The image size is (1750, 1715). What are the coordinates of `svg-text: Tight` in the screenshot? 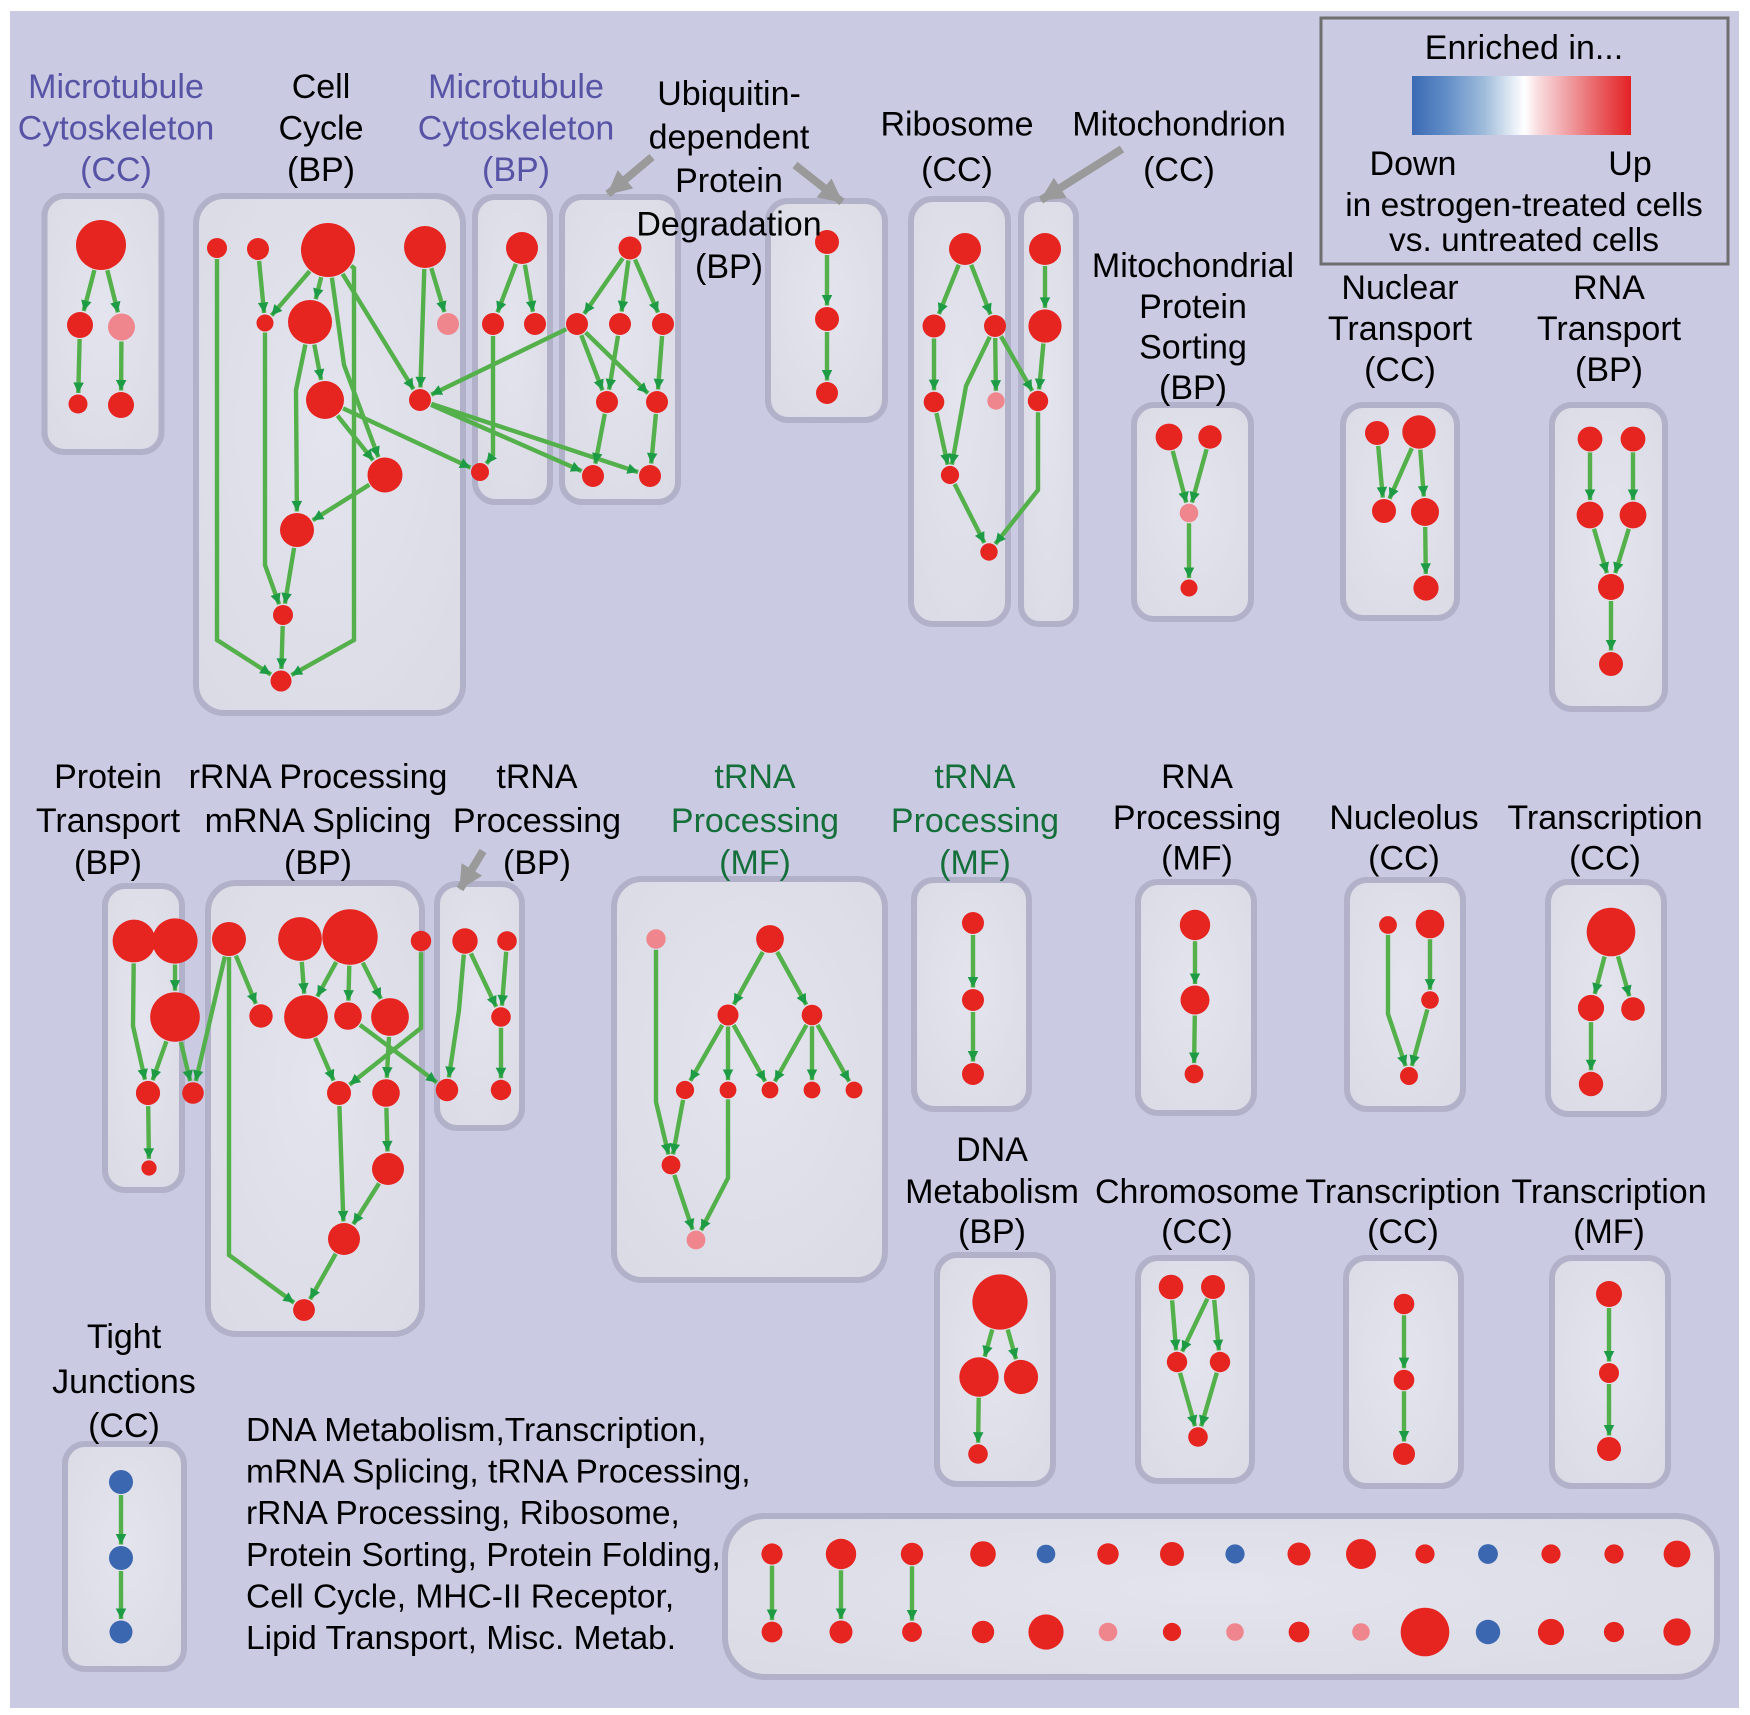 It's located at (124, 1337).